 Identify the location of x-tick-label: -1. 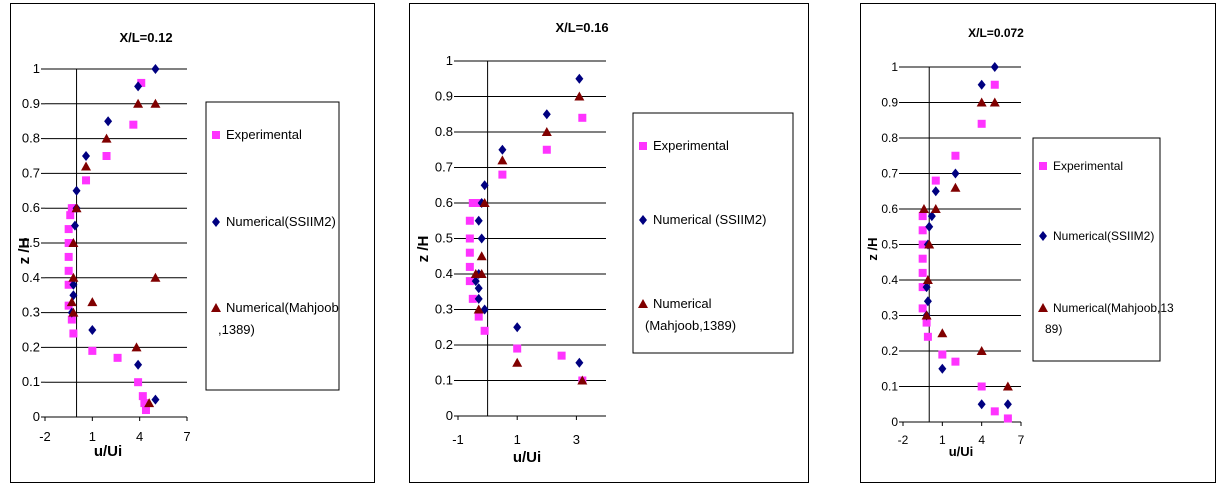
(458, 439).